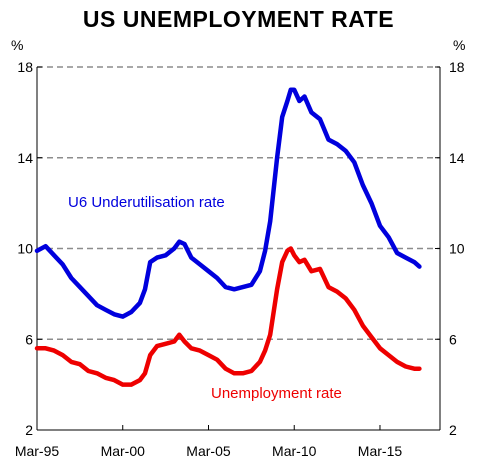 This screenshot has width=477, height=471. I want to click on x-tick-label-1: Mar-00, so click(123, 451).